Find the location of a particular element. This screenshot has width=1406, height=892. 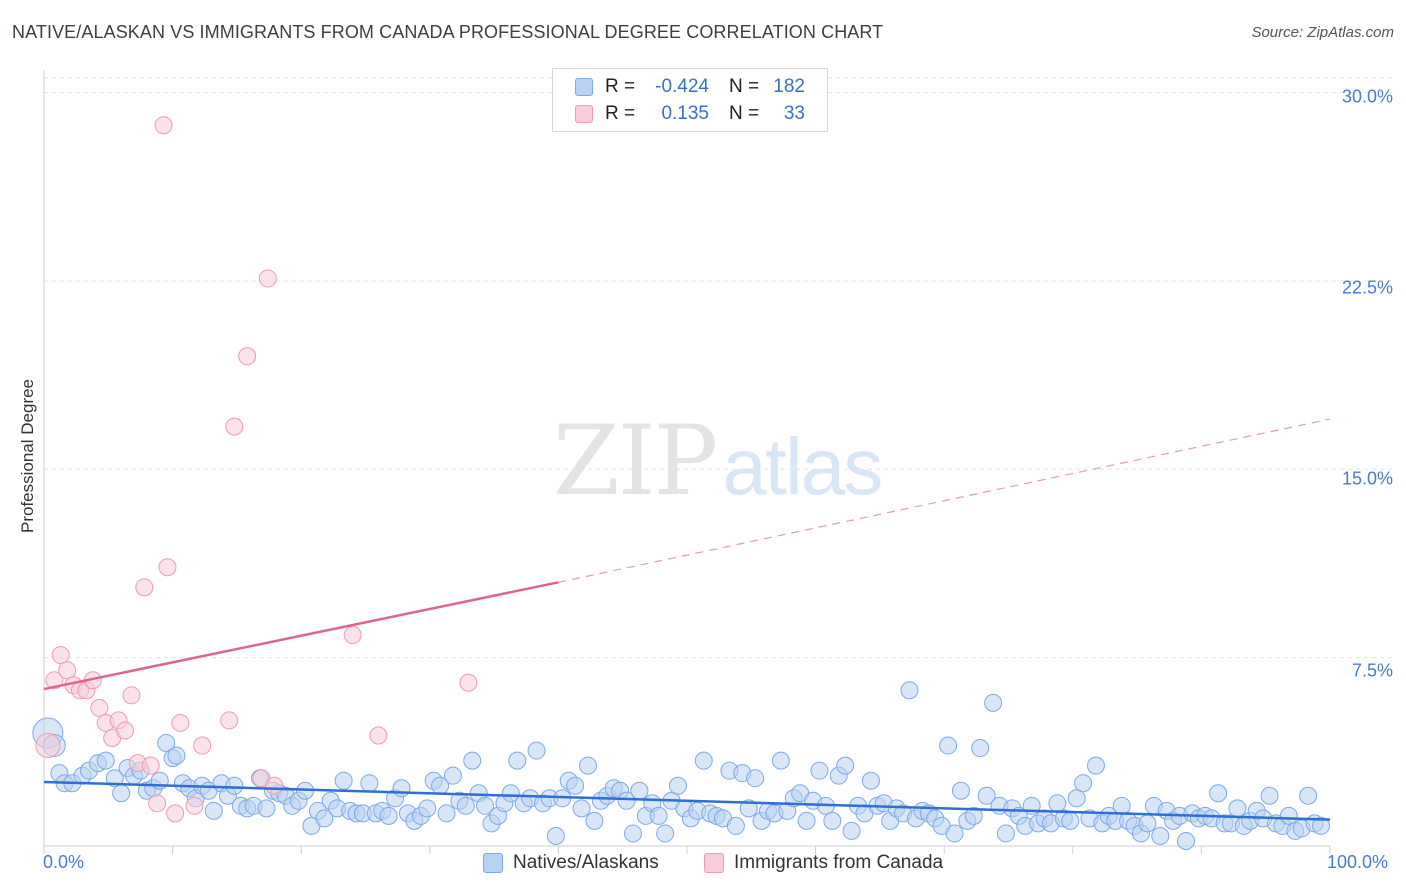

x-tick-label-100: 100.0% is located at coordinates (1358, 862).